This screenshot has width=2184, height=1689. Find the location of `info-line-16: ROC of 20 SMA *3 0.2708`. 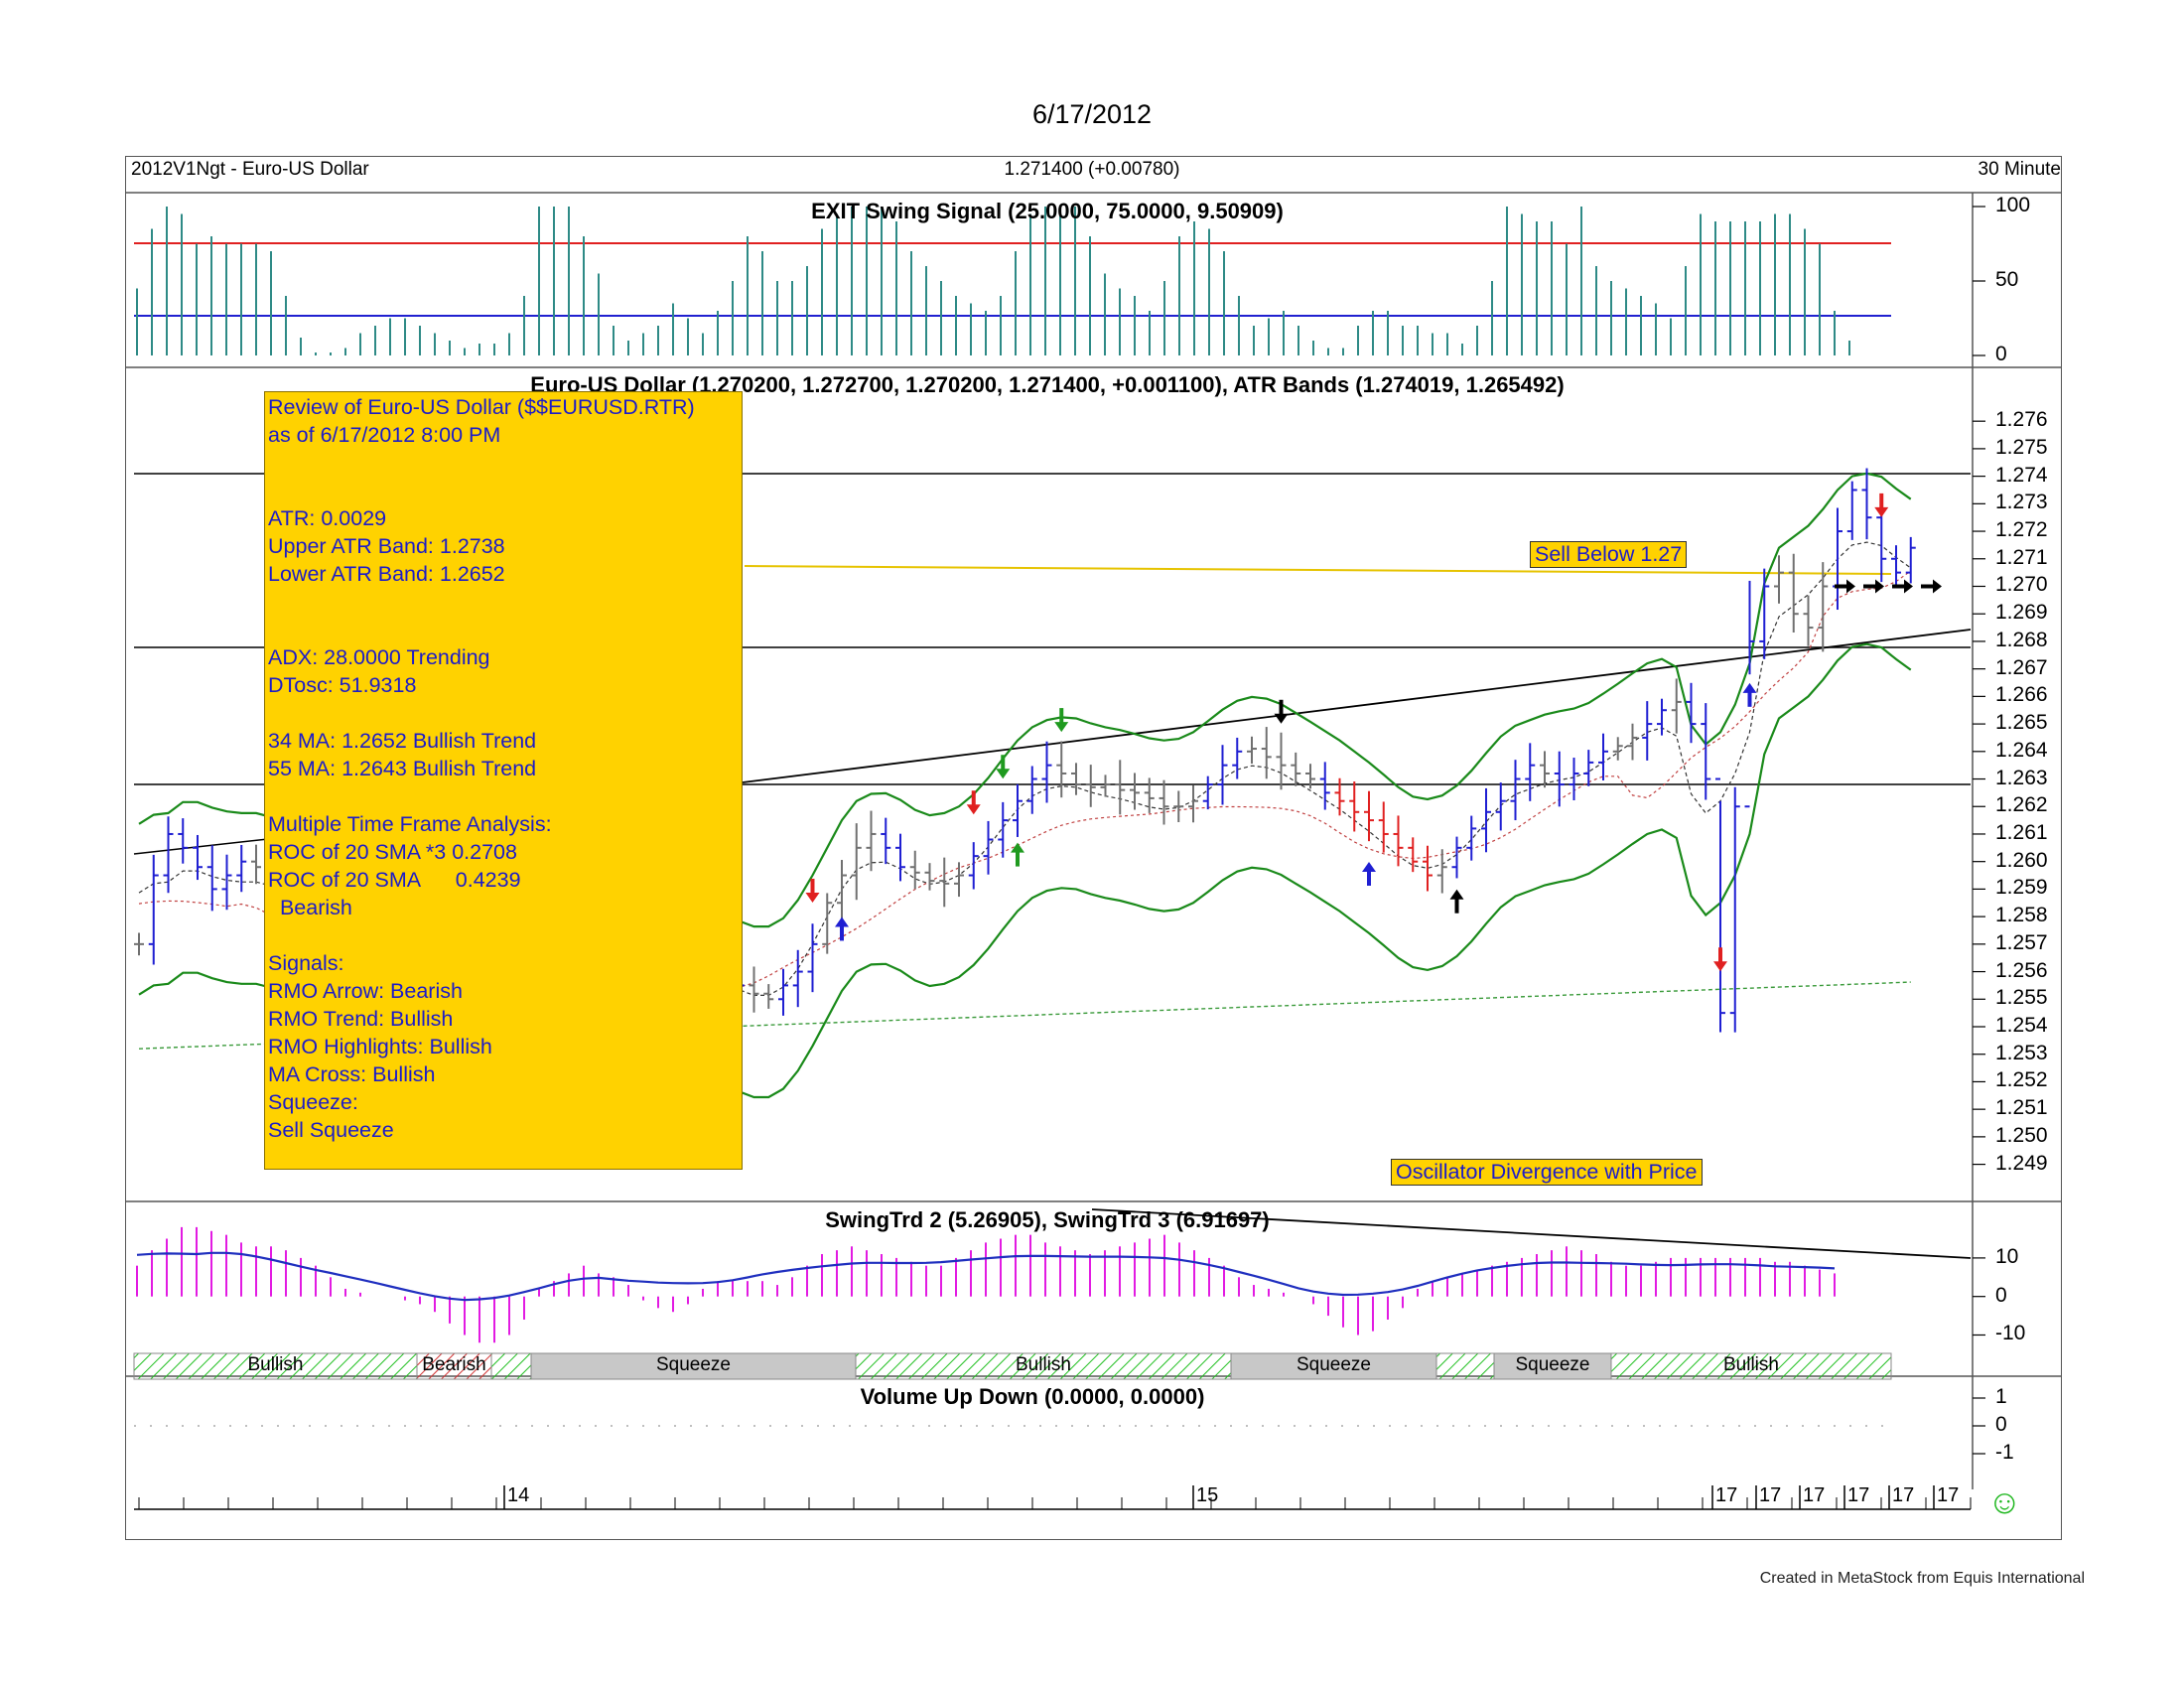

info-line-16: ROC of 20 SMA *3 0.2708 is located at coordinates (392, 852).